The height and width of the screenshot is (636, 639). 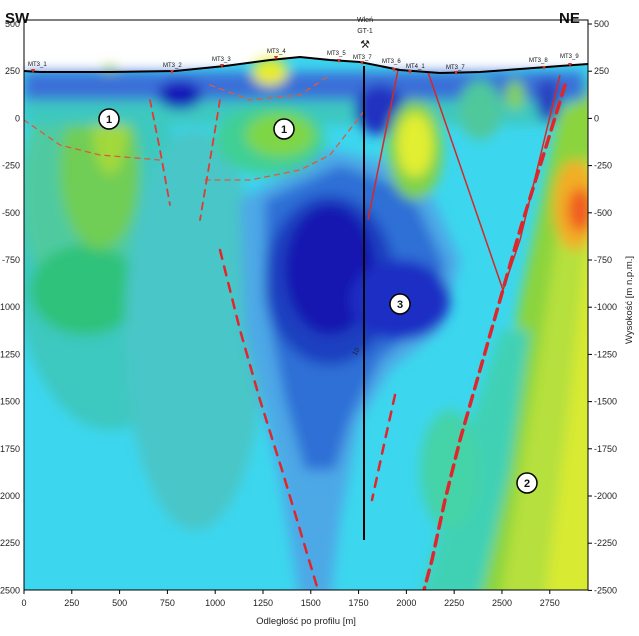 What do you see at coordinates (365, 45) in the screenshot?
I see `well-rig-icon: ⚒` at bounding box center [365, 45].